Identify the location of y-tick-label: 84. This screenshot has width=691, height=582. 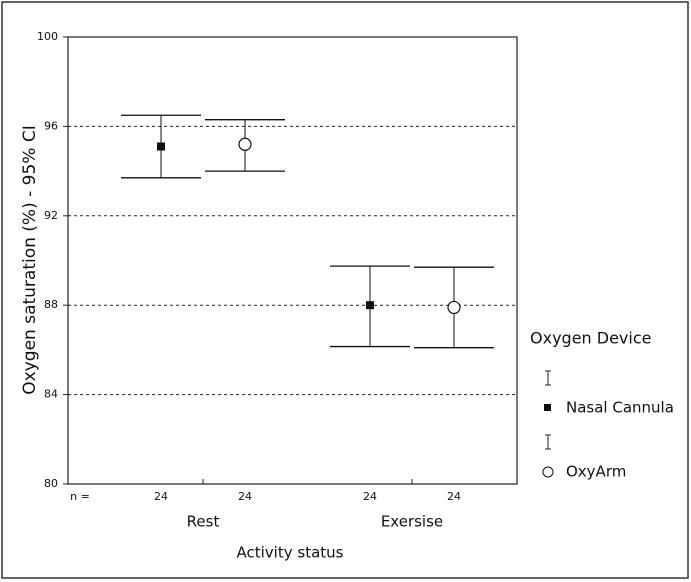
(51, 394).